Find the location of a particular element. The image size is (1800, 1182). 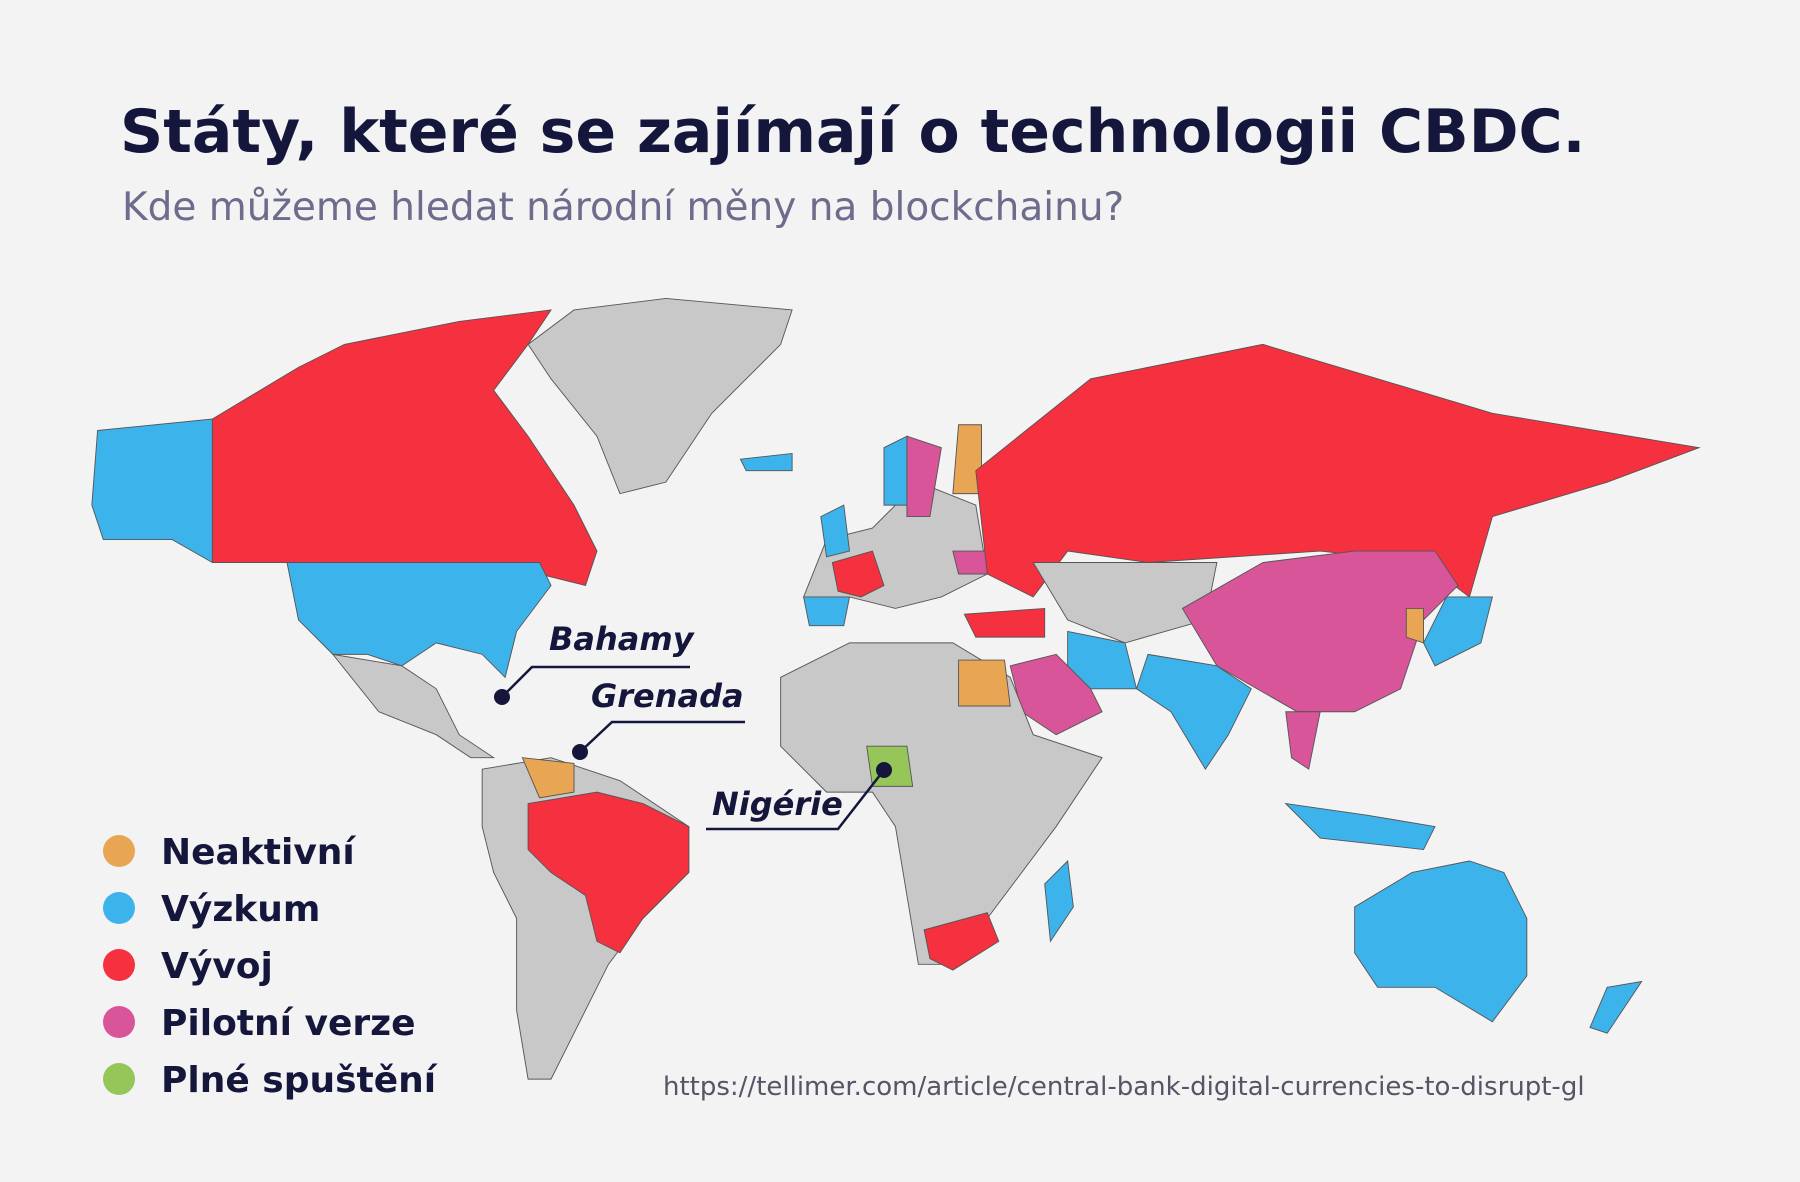

legend-label: Vývoj is located at coordinates (217, 966).